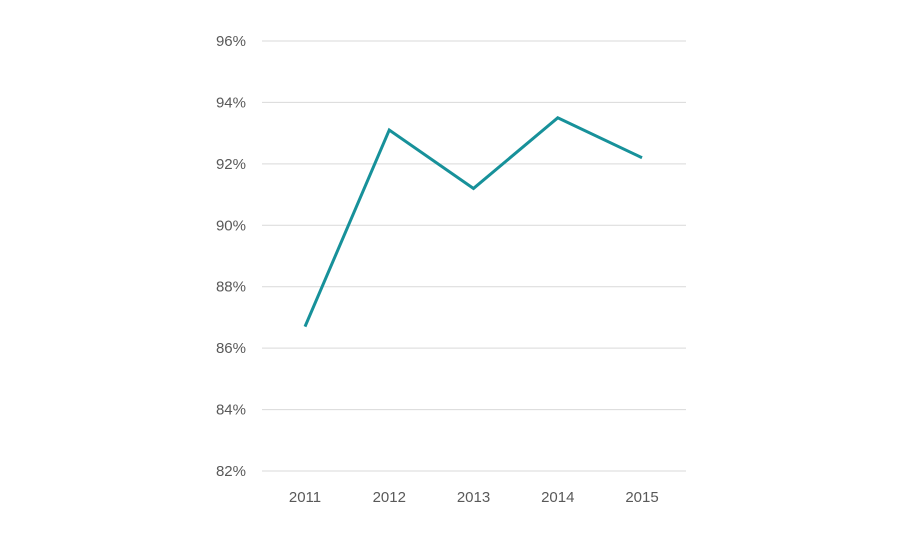 The height and width of the screenshot is (538, 900). What do you see at coordinates (389, 497) in the screenshot?
I see `x-tick-label: 2012` at bounding box center [389, 497].